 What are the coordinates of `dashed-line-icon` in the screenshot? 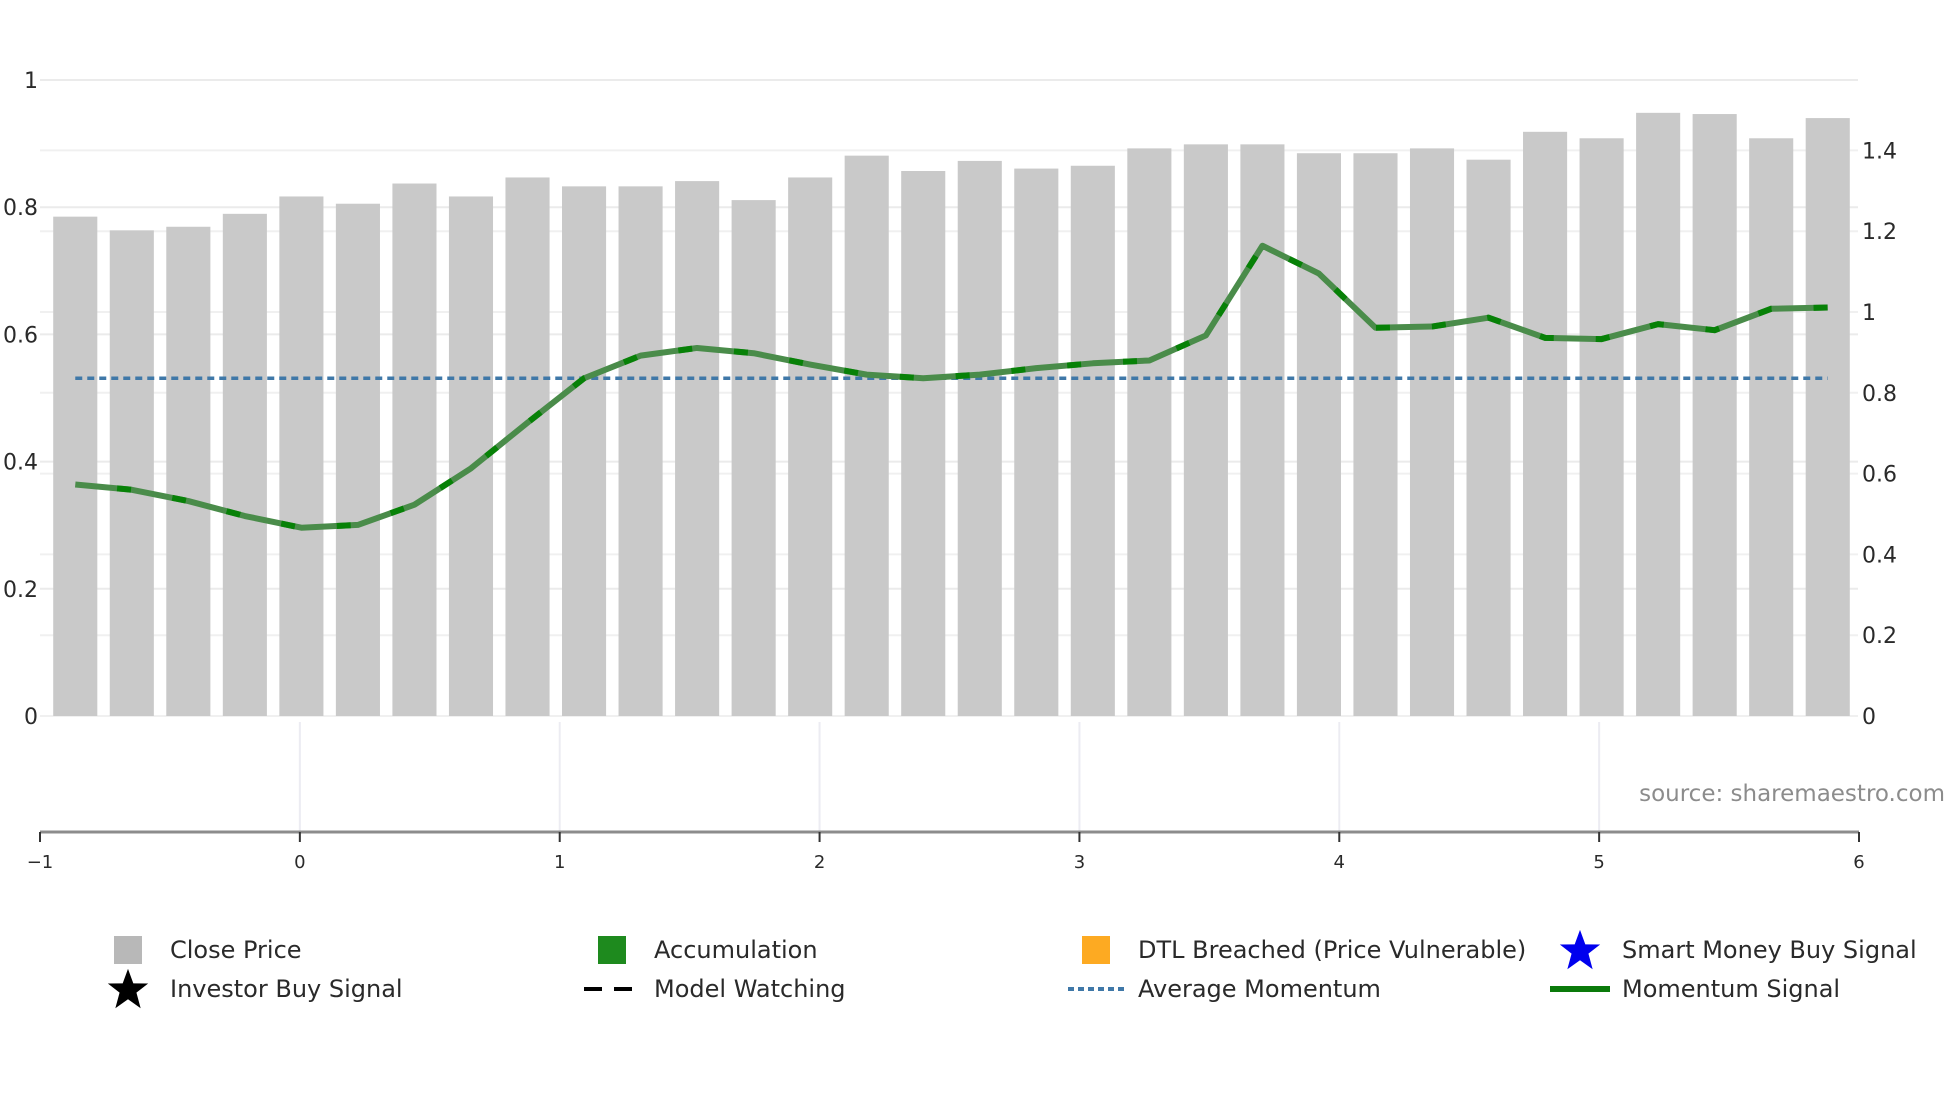 It's located at (612, 989).